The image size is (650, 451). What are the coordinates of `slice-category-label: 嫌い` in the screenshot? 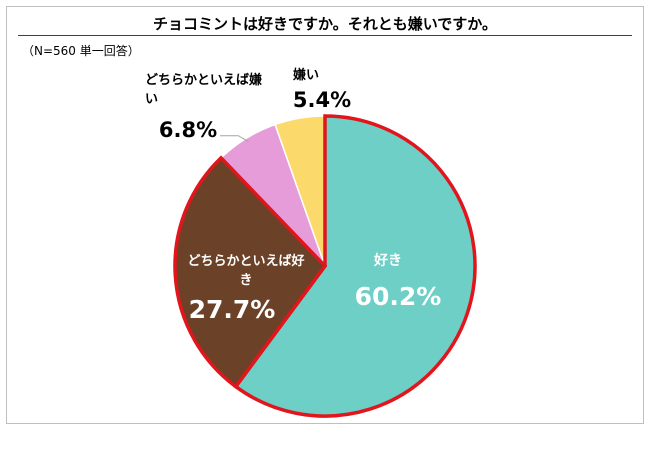 It's located at (305, 75).